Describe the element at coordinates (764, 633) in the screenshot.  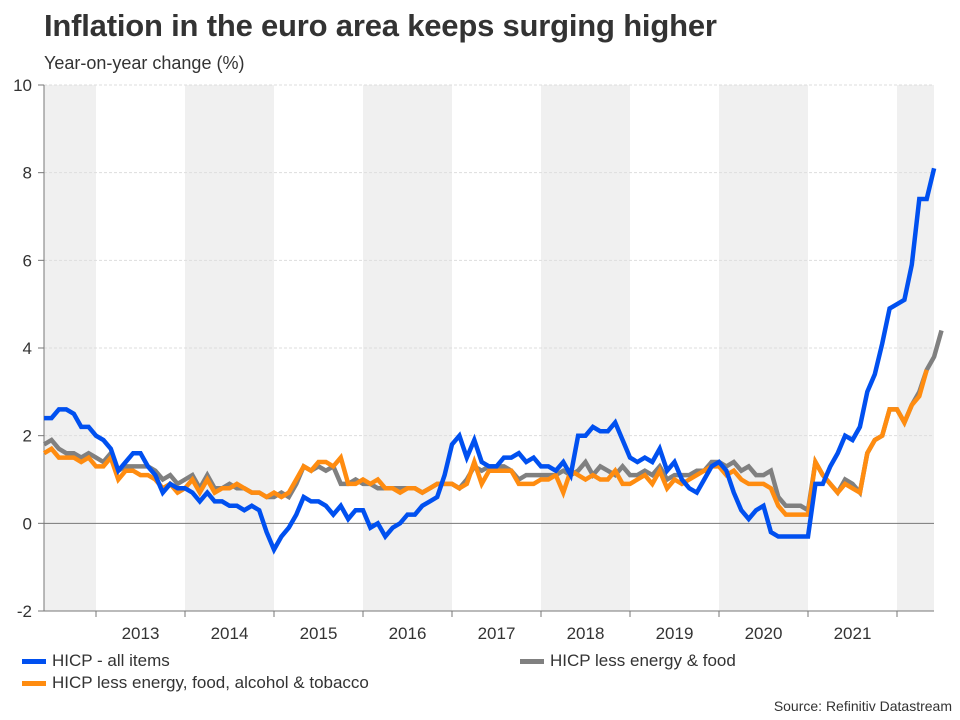
I see `x-tick-label: 2020` at that location.